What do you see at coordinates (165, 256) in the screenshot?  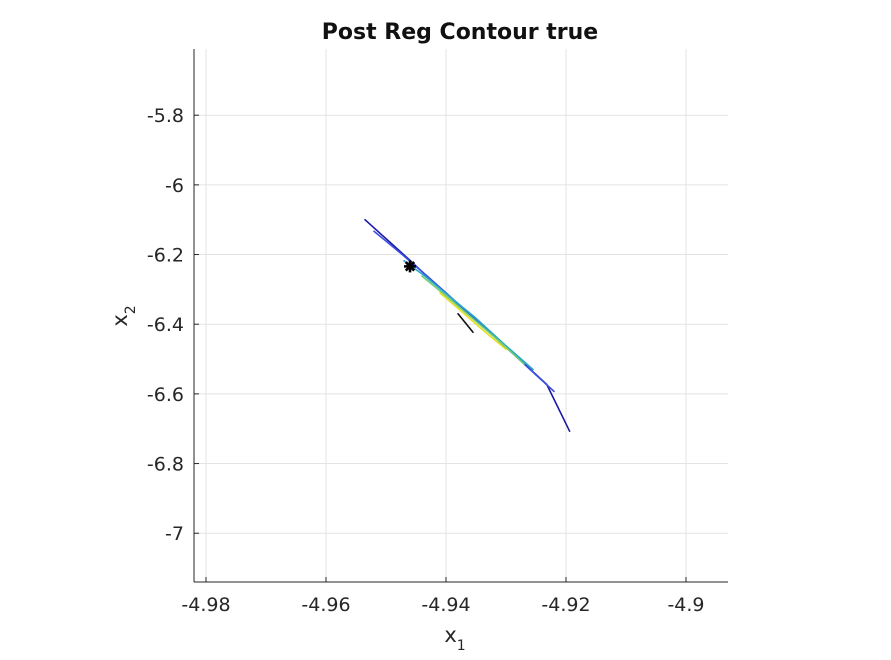 I see `y-tick-label: -6.2` at bounding box center [165, 256].